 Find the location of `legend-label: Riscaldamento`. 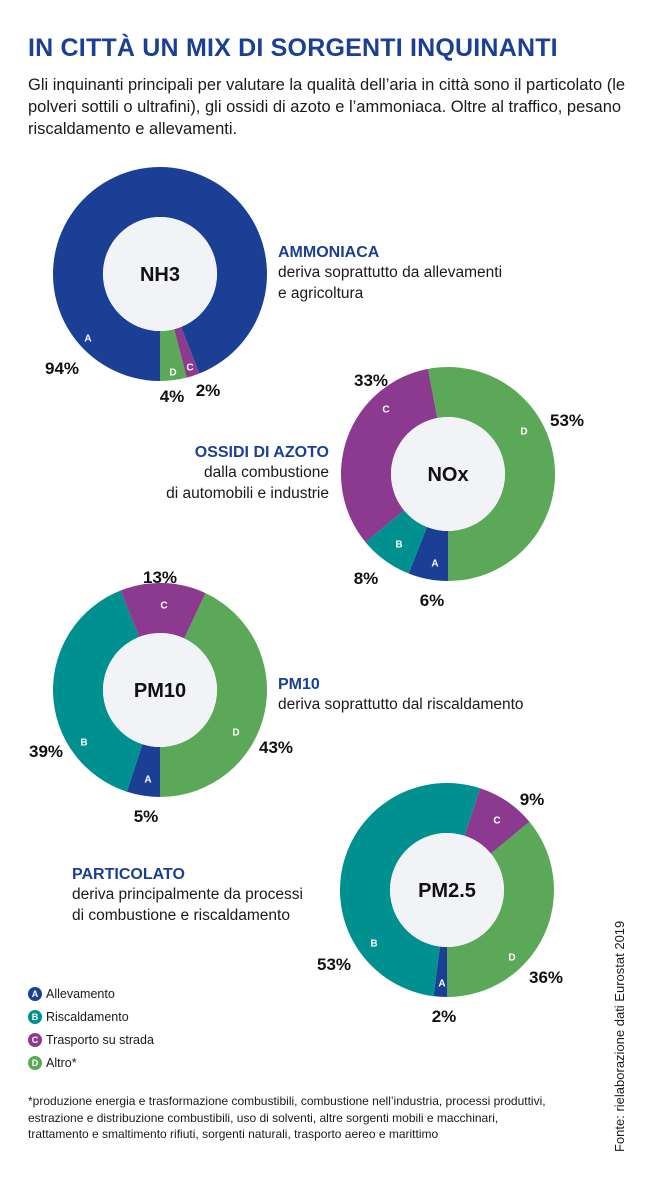

legend-label: Riscaldamento is located at coordinates (87, 1017).